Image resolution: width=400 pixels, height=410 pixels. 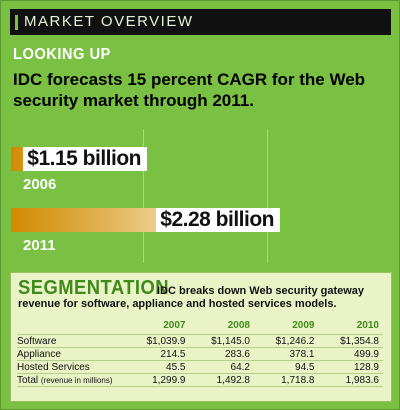 What do you see at coordinates (350, 341) in the screenshot?
I see `table-cell: $1,354.8` at bounding box center [350, 341].